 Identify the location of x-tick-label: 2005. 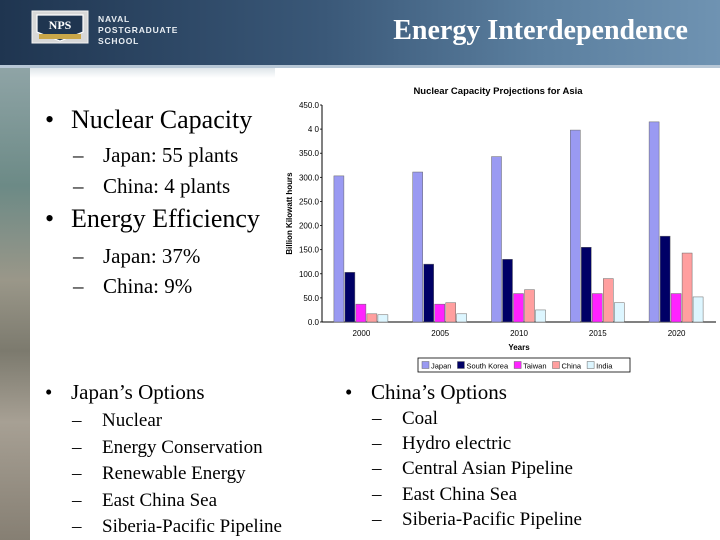
(440, 333).